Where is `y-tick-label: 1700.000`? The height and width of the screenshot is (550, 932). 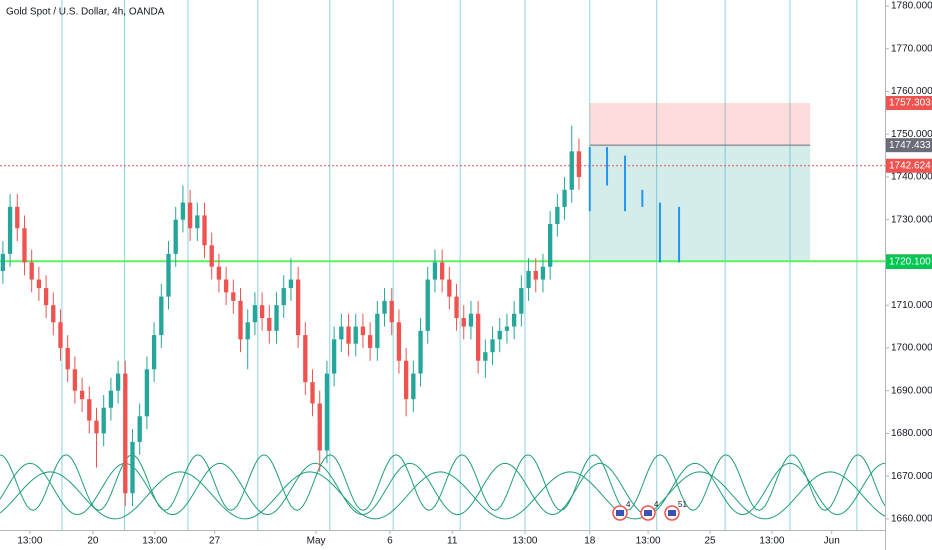
y-tick-label: 1700.000 is located at coordinates (911, 348).